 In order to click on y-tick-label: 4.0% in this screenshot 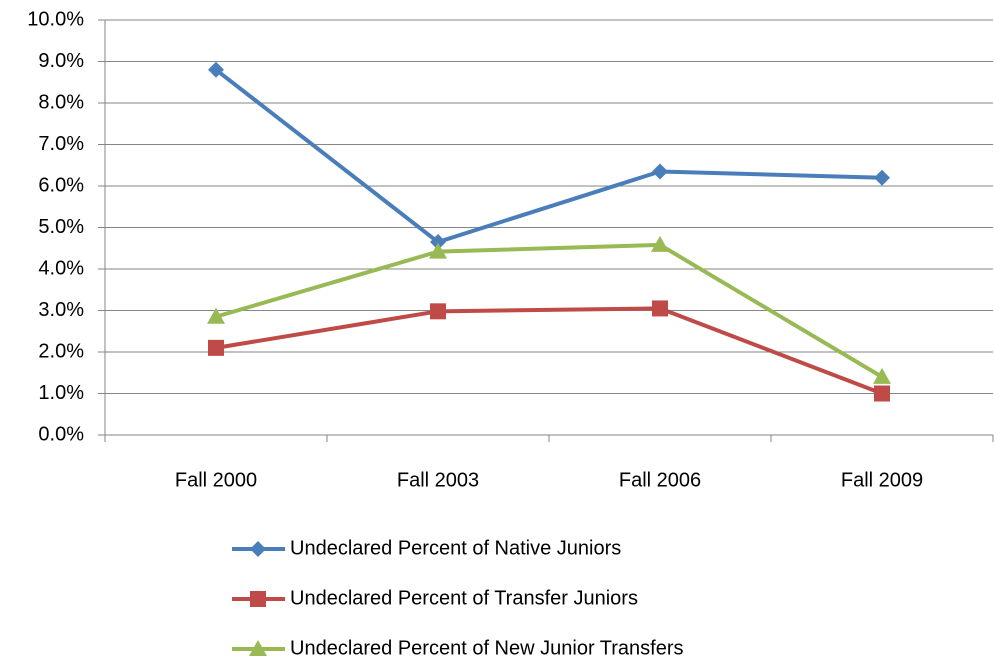, I will do `click(61, 268)`.